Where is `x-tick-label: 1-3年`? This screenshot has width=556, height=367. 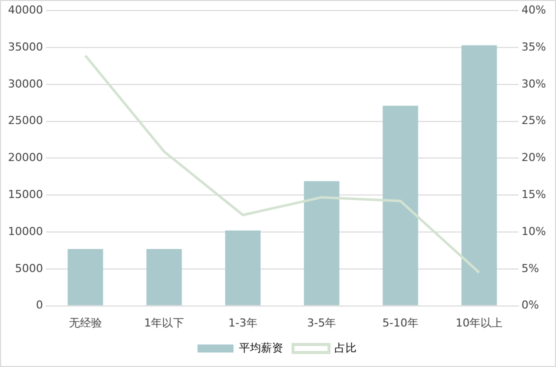
x-tick-label: 1-3年 is located at coordinates (243, 323).